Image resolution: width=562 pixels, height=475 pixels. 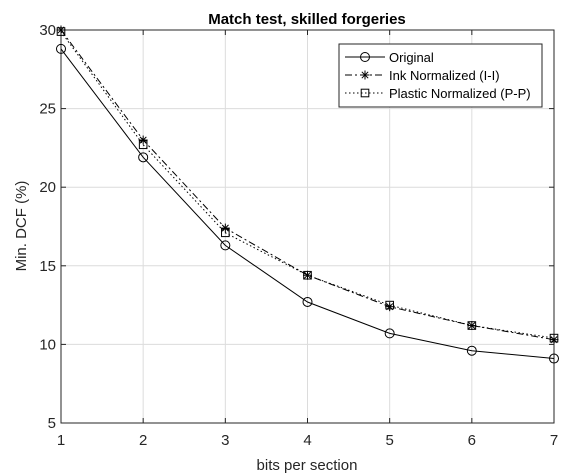 What do you see at coordinates (460, 93) in the screenshot?
I see `legend-label: Plastic Normalized (P-P)` at bounding box center [460, 93].